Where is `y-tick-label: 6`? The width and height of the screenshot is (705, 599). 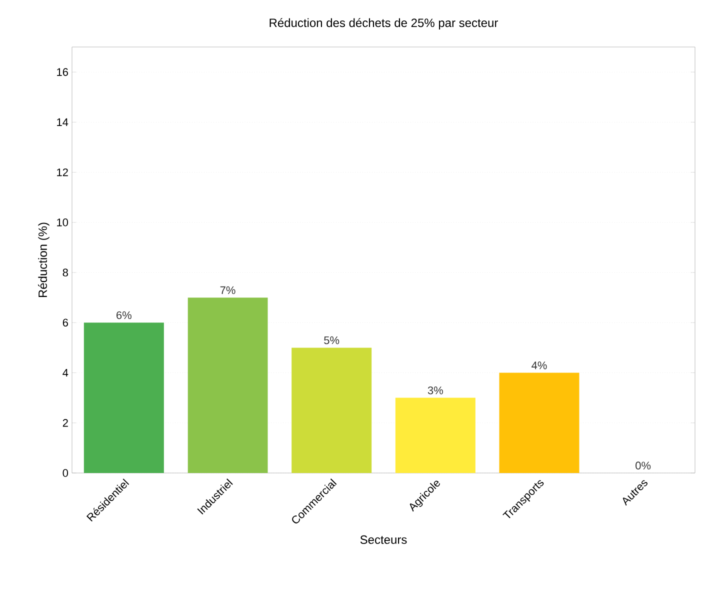
y-tick-label: 6 is located at coordinates (65, 322).